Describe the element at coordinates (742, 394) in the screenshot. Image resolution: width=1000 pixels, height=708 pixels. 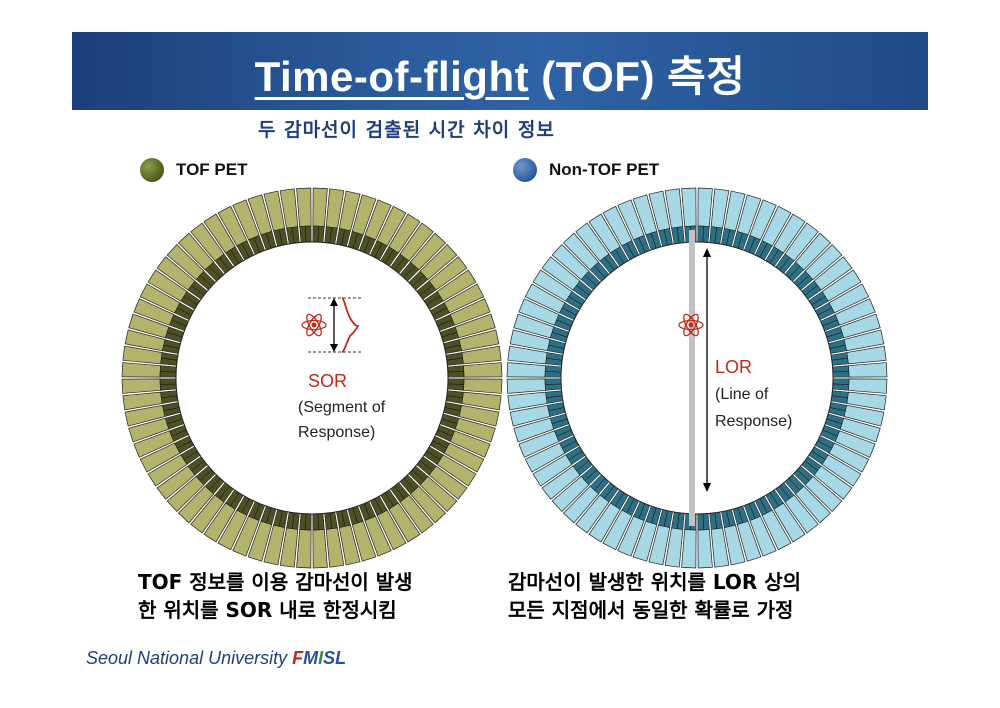
I see `lor-desc-line1: (Line of` at that location.